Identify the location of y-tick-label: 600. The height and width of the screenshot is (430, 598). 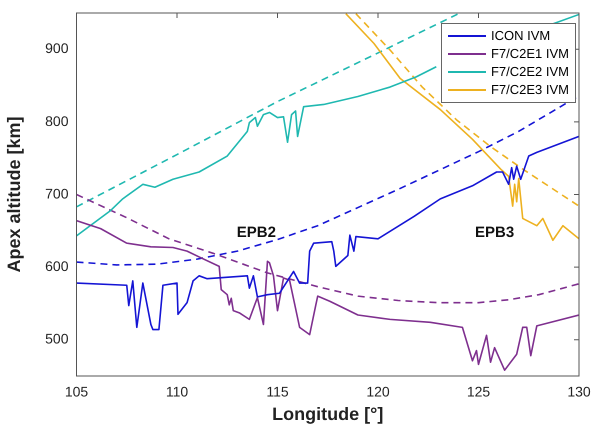
(57, 266).